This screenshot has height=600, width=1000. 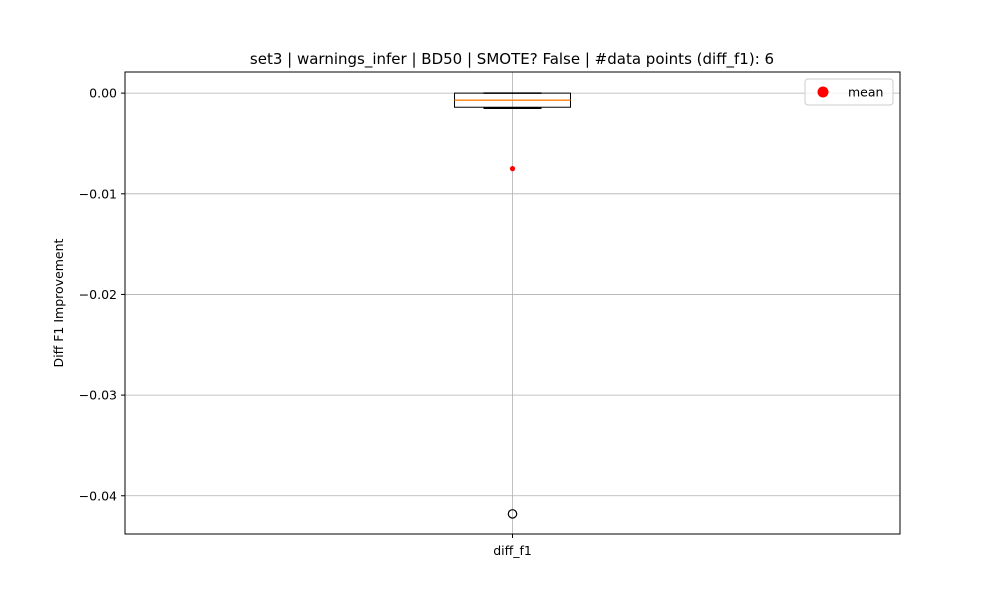 I want to click on legend-box, so click(x=849, y=92).